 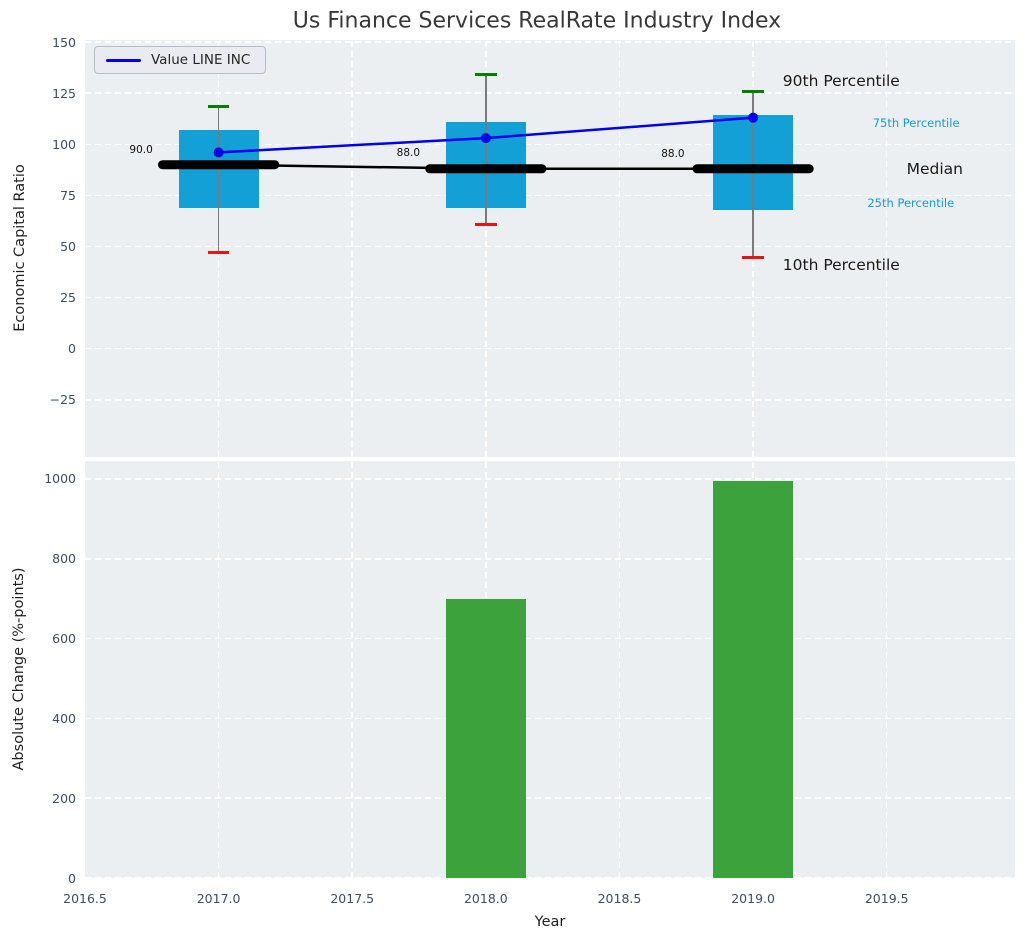 I want to click on x-tick-label: 2018.0, so click(x=485, y=898).